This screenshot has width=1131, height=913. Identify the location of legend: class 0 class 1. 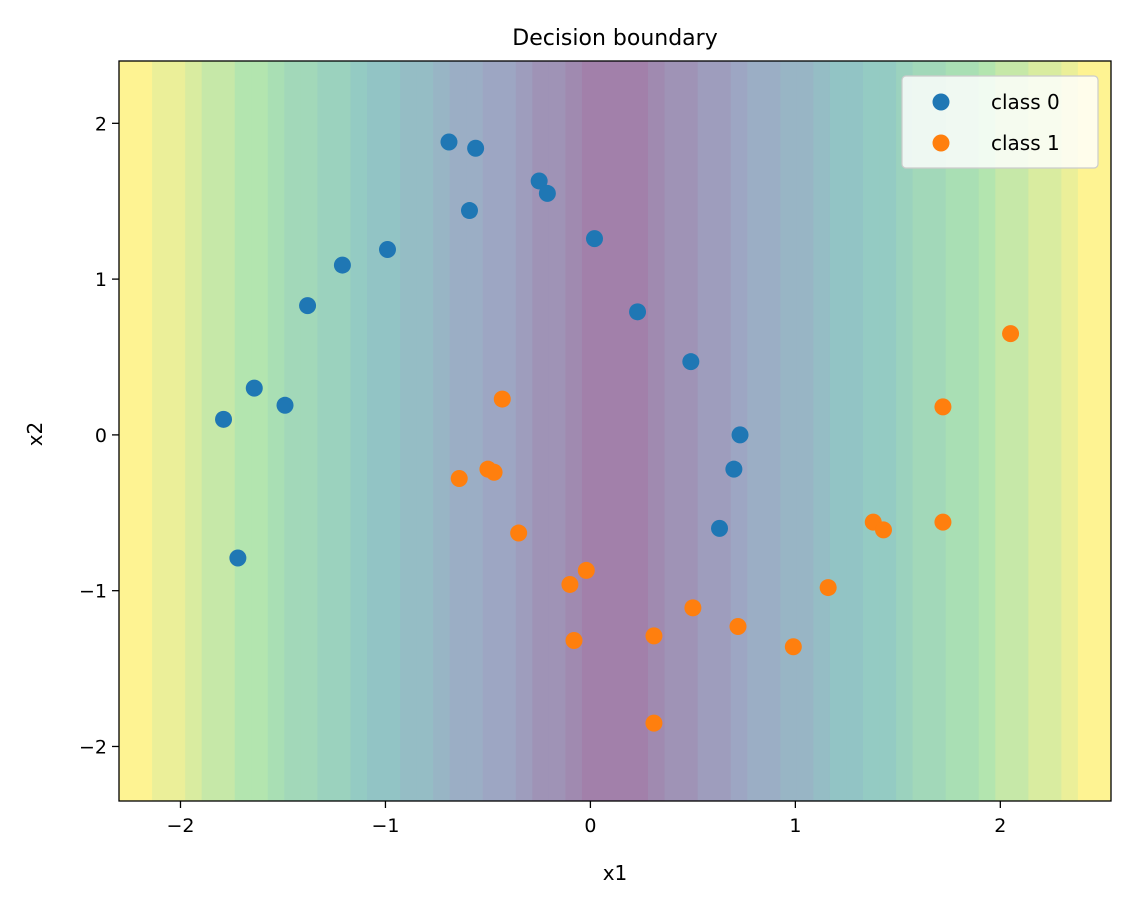
(1000, 122).